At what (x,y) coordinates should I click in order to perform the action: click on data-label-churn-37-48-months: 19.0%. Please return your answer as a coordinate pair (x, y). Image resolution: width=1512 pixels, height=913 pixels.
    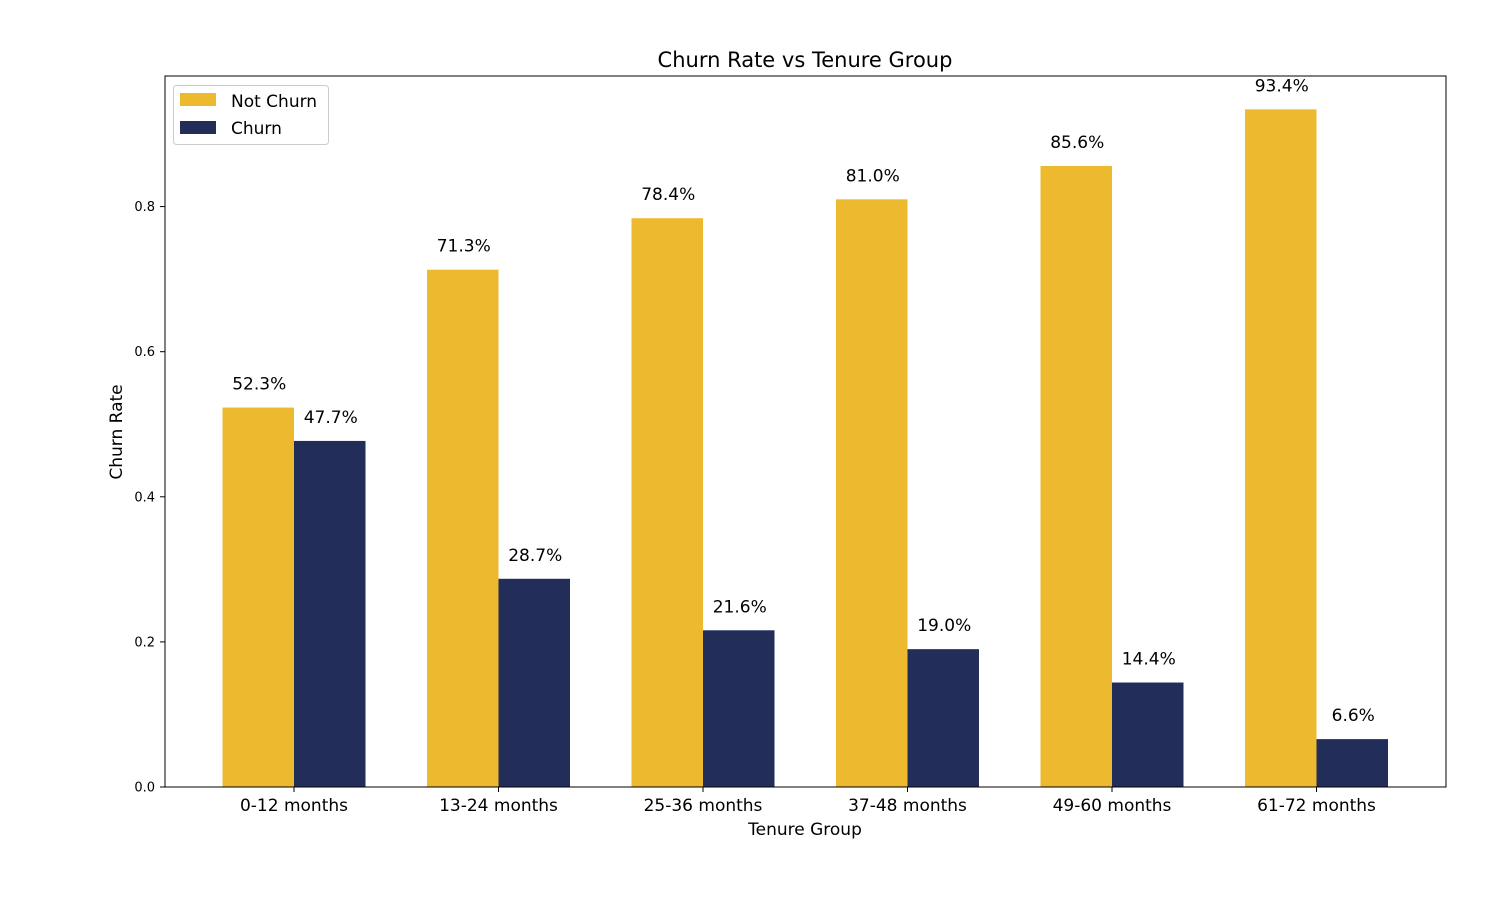
    Looking at the image, I should click on (944, 626).